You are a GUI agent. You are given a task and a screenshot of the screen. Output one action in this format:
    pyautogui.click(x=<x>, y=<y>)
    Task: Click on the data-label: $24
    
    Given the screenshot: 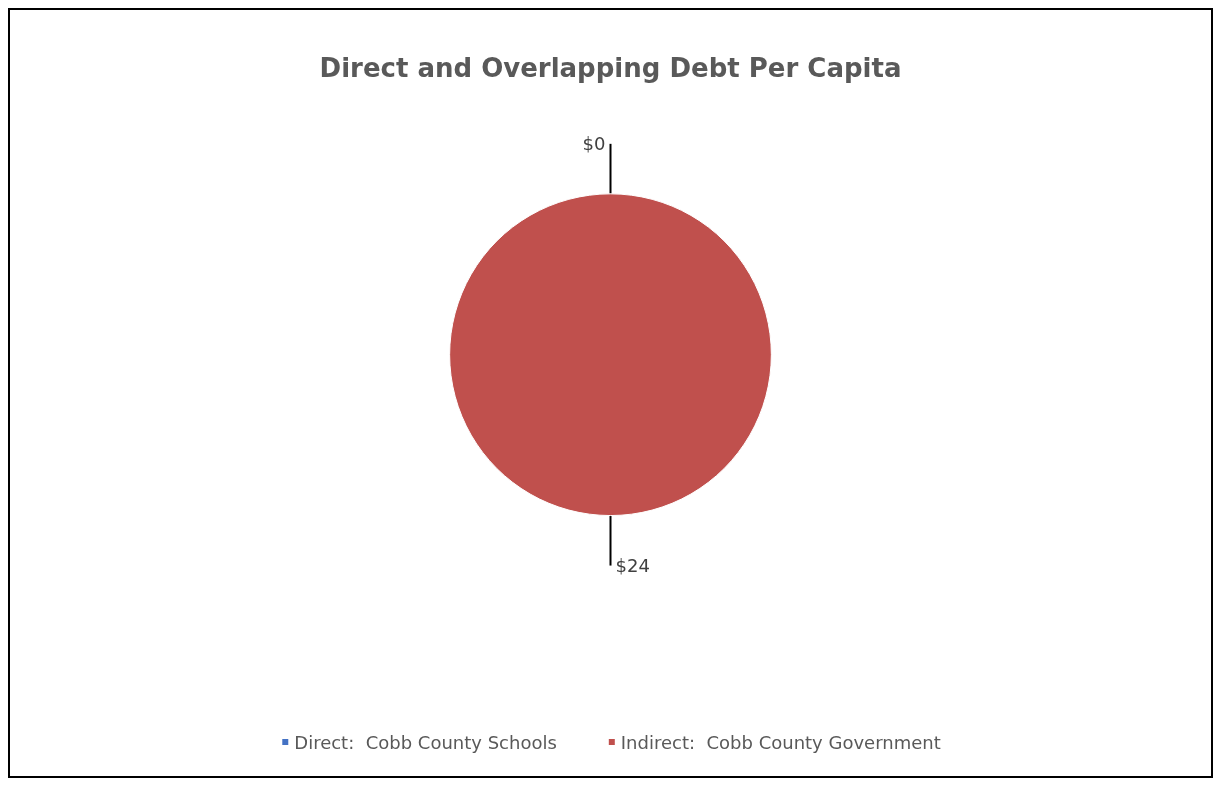 What is the action you would take?
    pyautogui.click(x=632, y=566)
    